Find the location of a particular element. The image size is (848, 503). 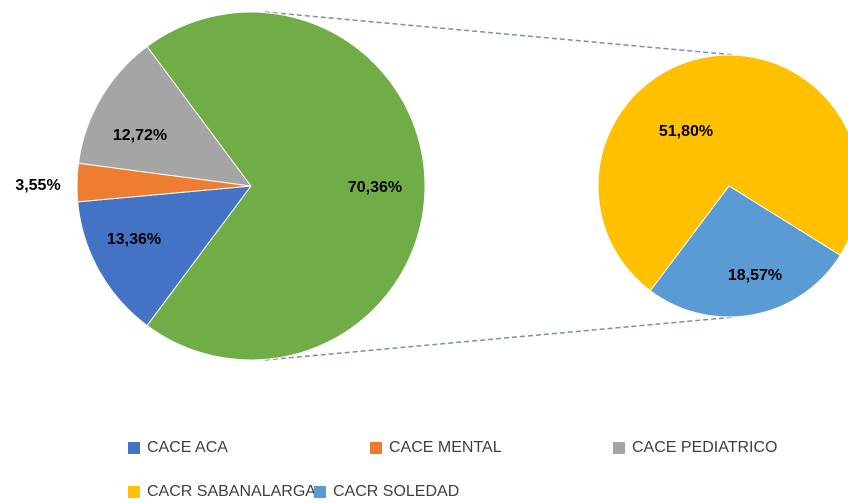

legend-label: CACR SOLEDAD is located at coordinates (396, 491).